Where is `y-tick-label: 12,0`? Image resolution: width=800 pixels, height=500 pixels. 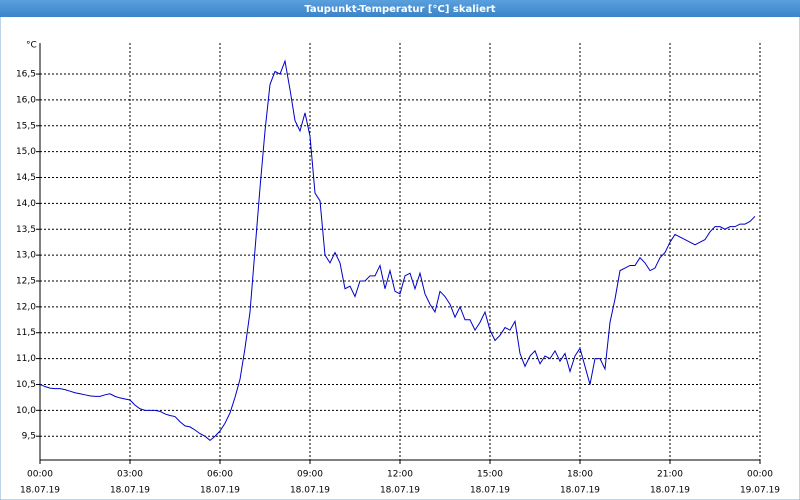 y-tick-label: 12,0 is located at coordinates (26, 307).